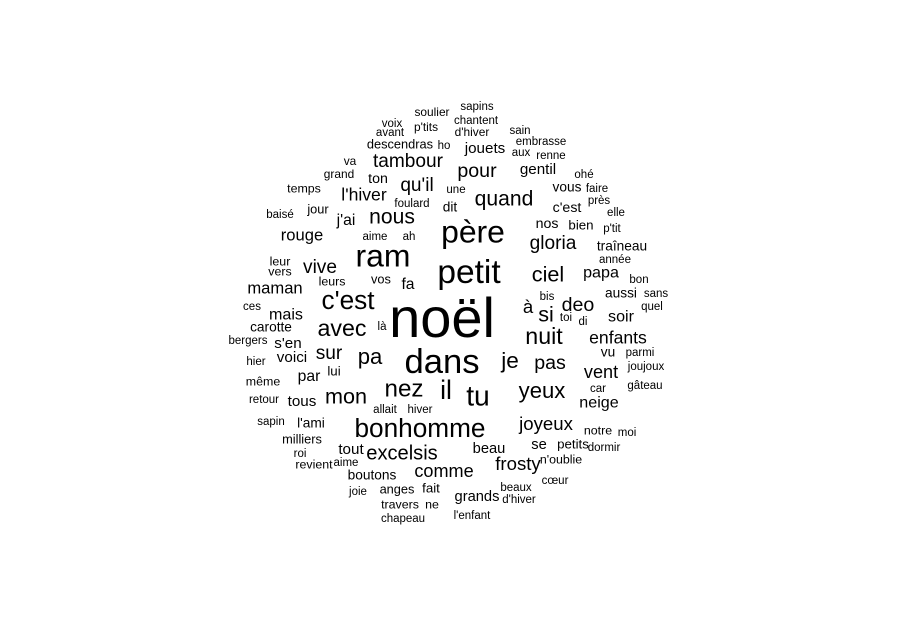 Image resolution: width=900 pixels, height=640 pixels. What do you see at coordinates (485, 148) in the screenshot?
I see `word-49: jouets` at bounding box center [485, 148].